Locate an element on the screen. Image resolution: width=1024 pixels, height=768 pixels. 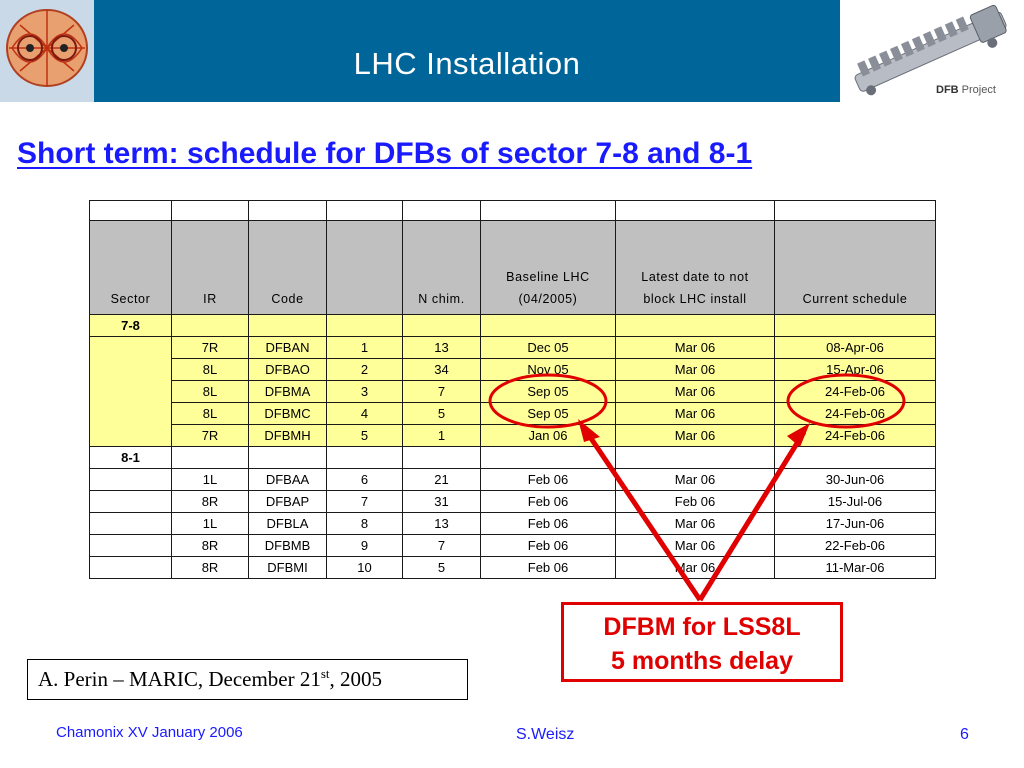
cell-code: DFBMH is located at coordinates (287, 435).